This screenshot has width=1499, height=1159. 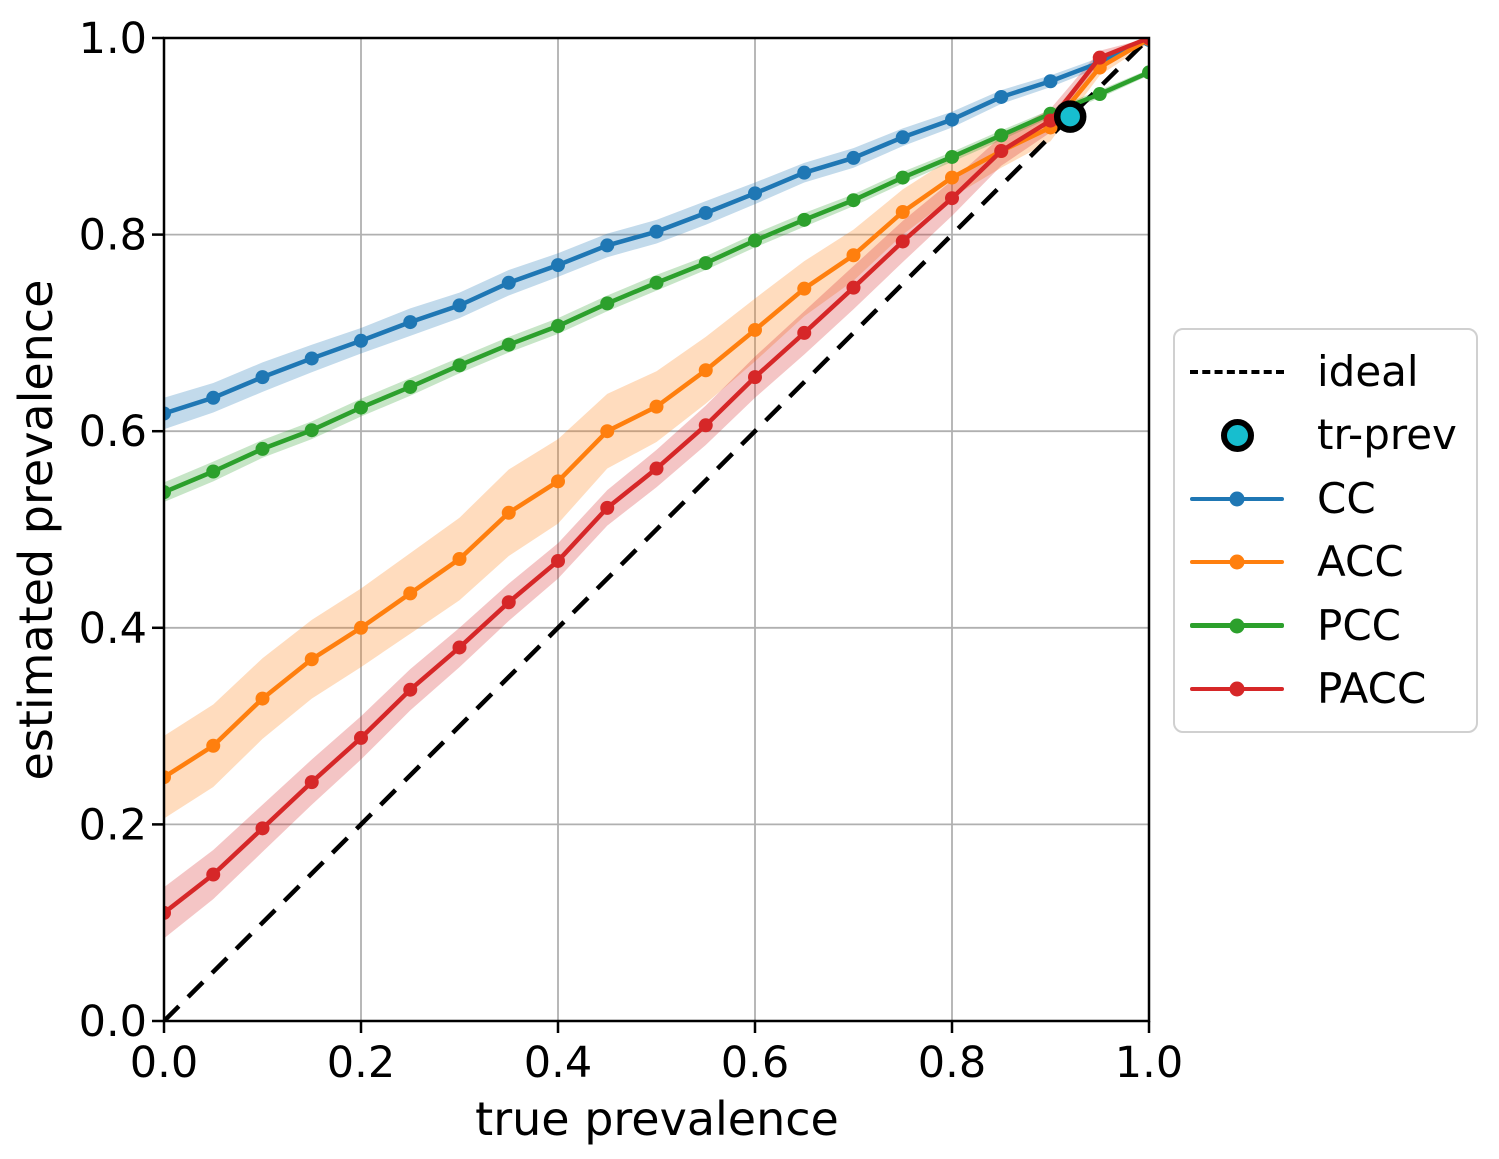 What do you see at coordinates (1070, 116) in the screenshot?
I see `tr-prev-marker` at bounding box center [1070, 116].